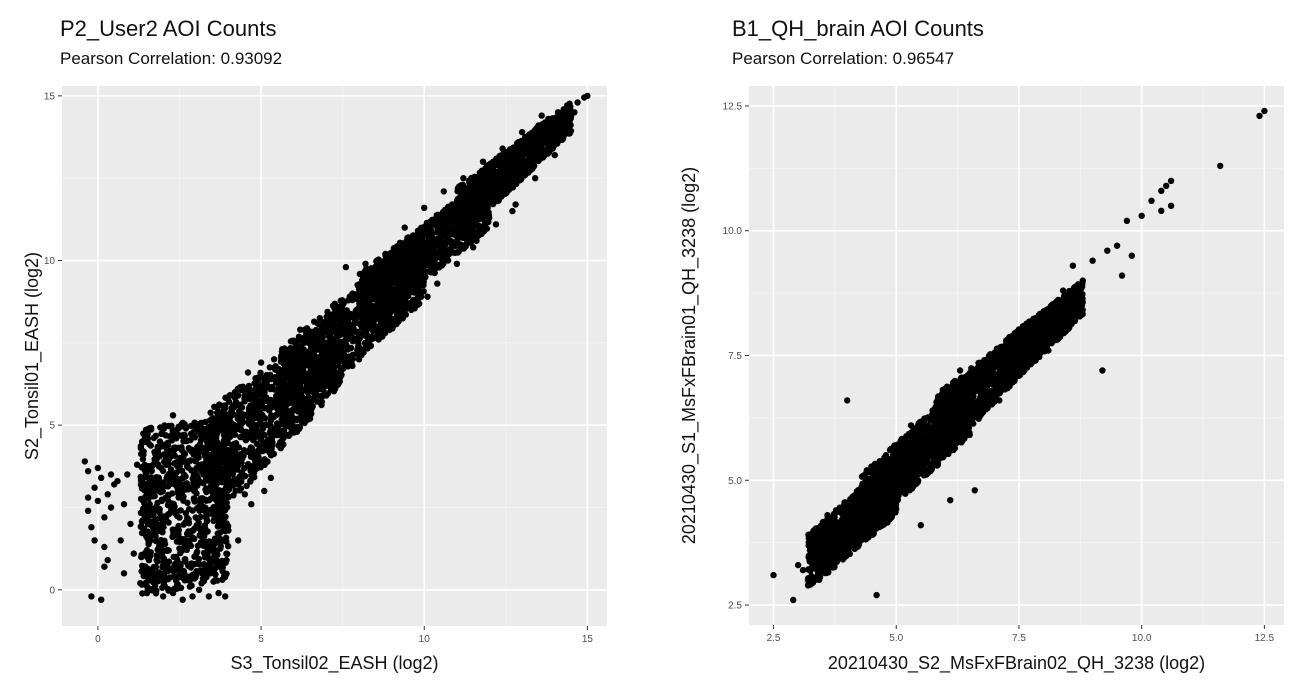 The height and width of the screenshot is (691, 1305). I want to click on x-tick-label: 7.5, so click(1019, 638).